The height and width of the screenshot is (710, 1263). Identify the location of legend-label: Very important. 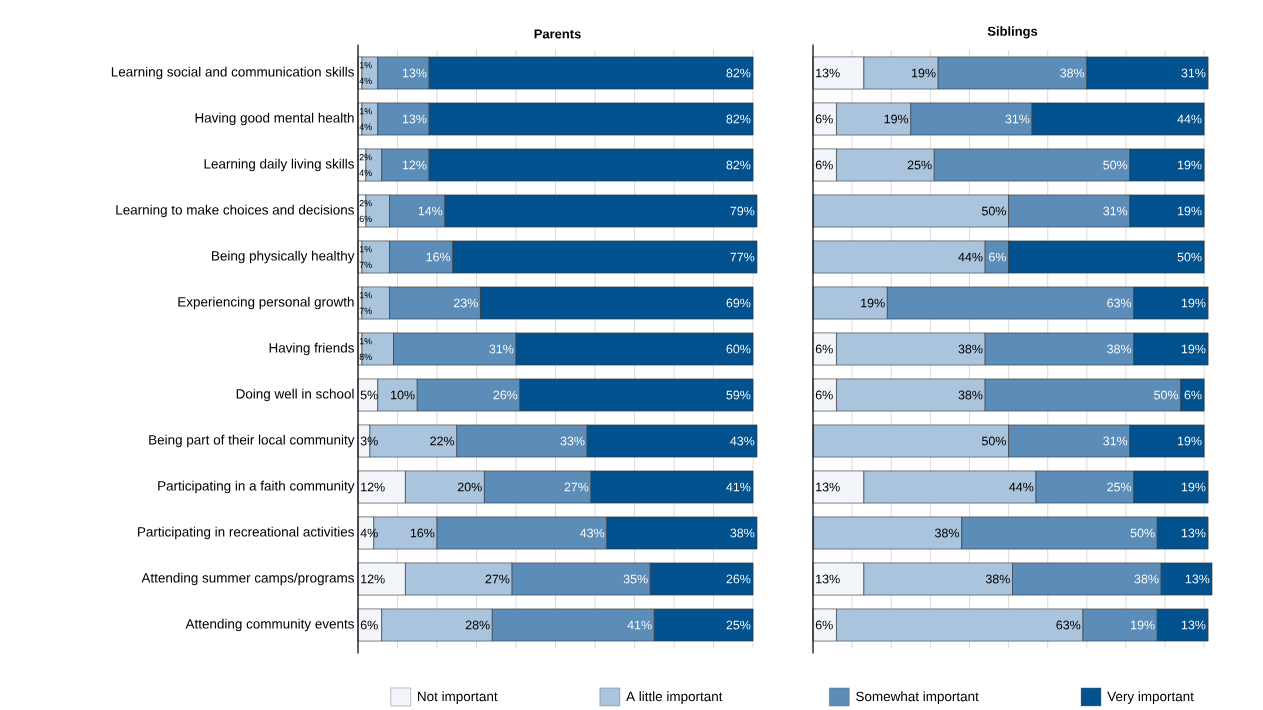
(1150, 697).